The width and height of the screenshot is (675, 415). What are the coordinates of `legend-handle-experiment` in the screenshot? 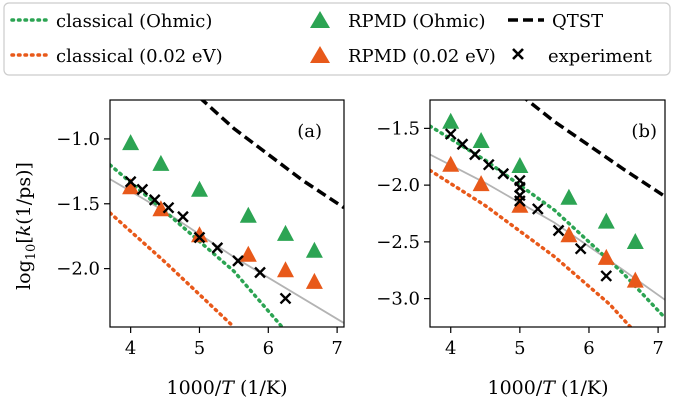 It's located at (518, 54).